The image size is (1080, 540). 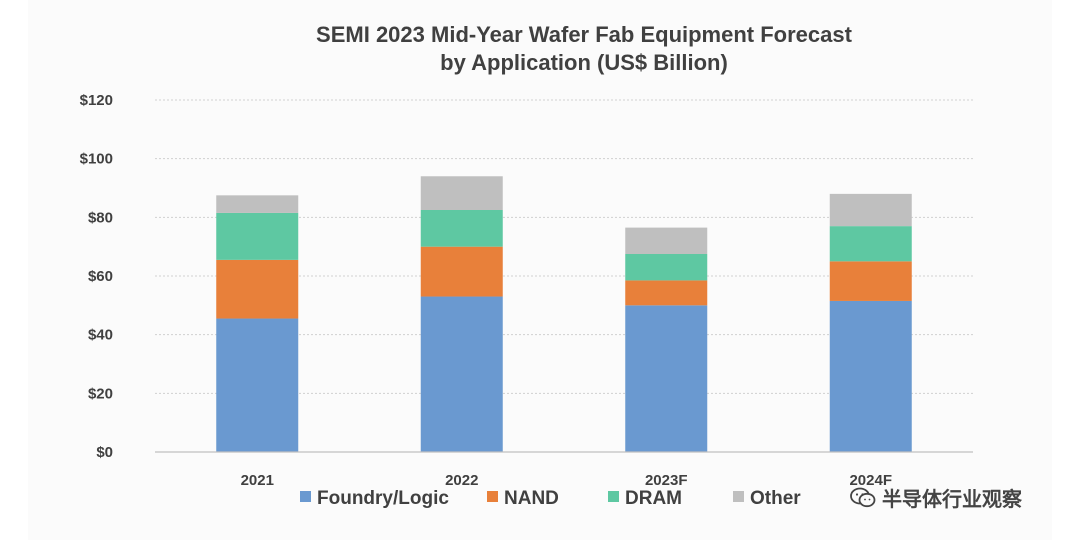 What do you see at coordinates (257, 480) in the screenshot?
I see `x-category-label: 2021` at bounding box center [257, 480].